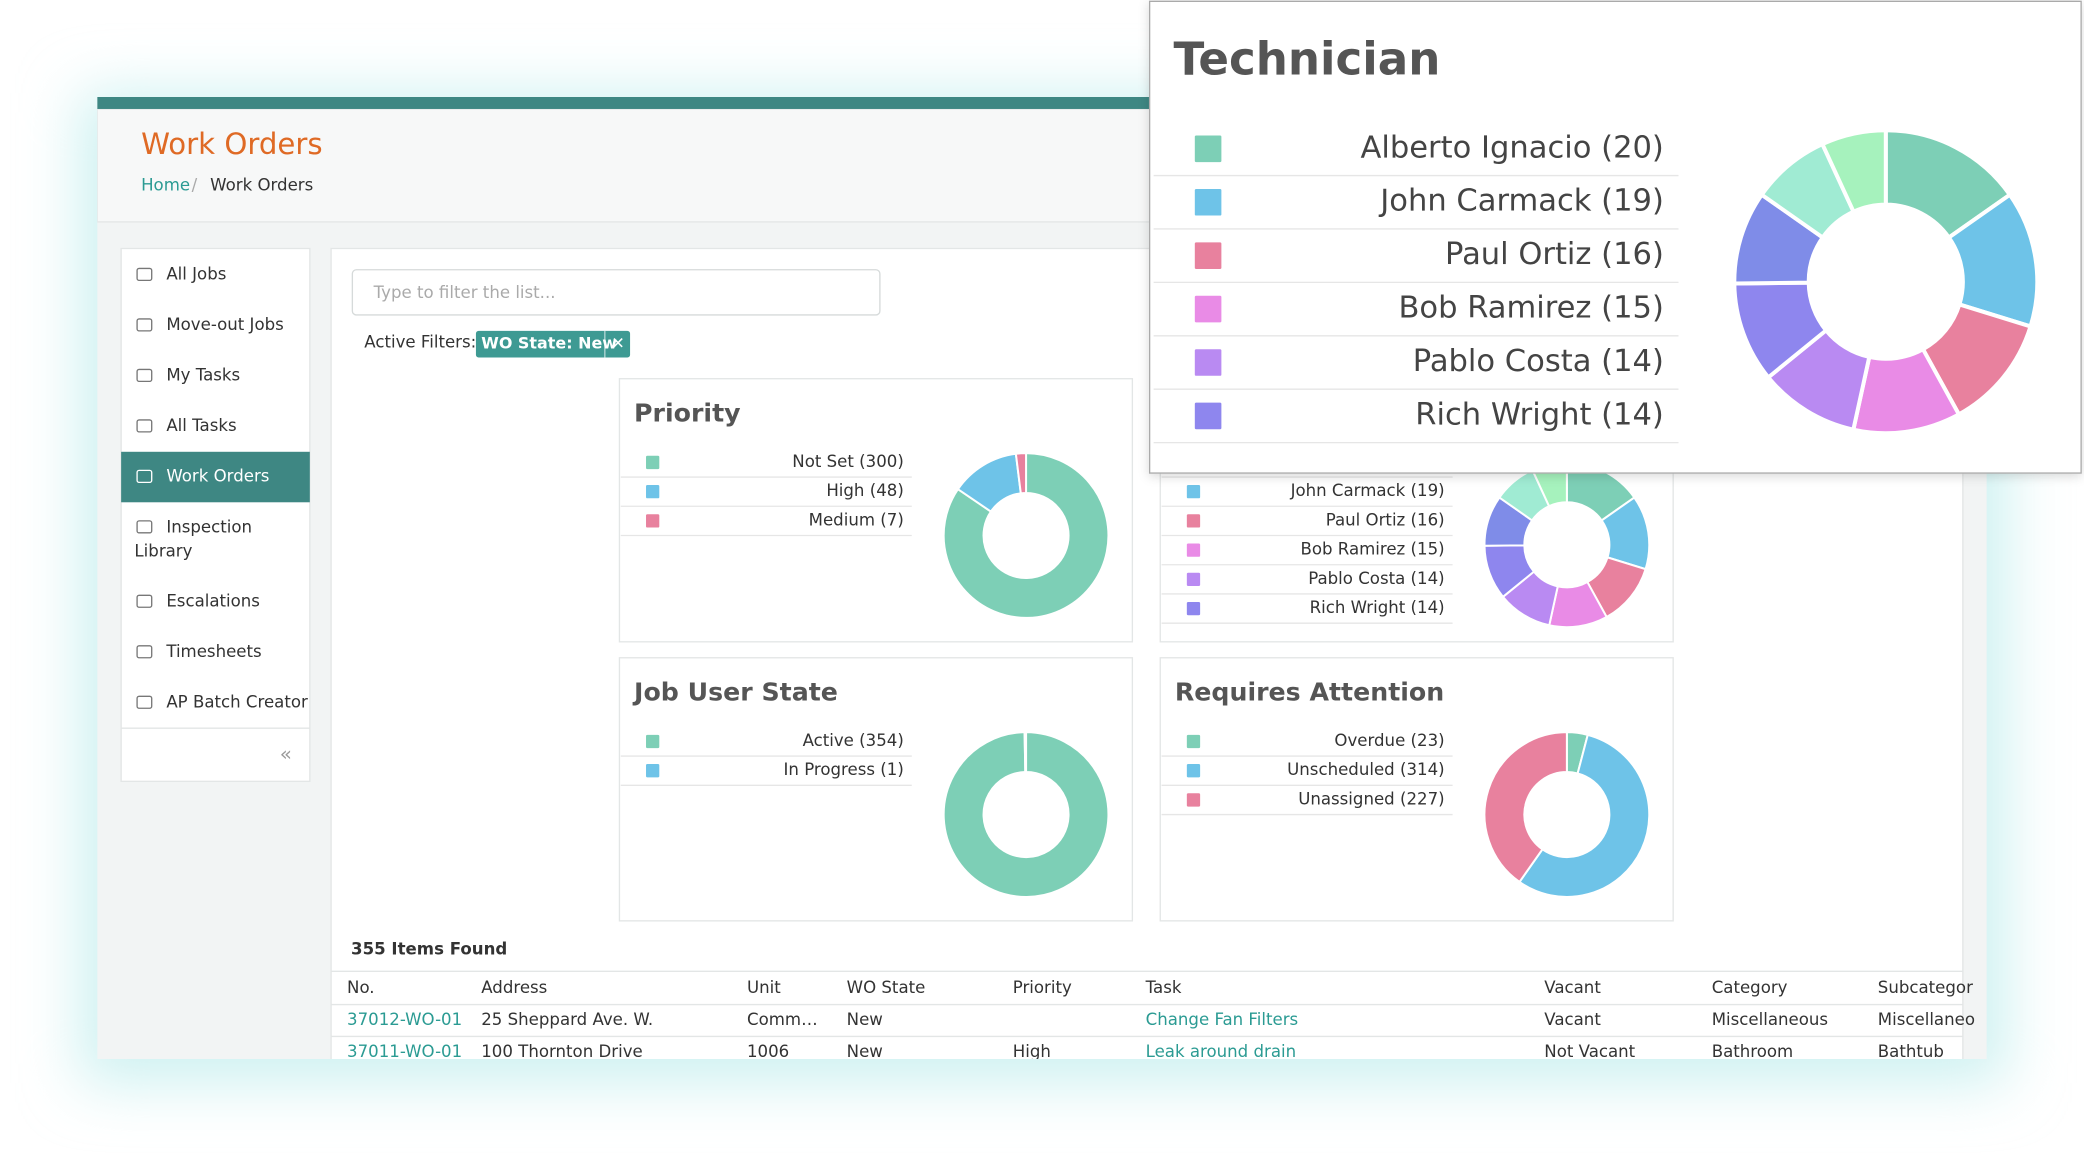  Describe the element at coordinates (1389, 740) in the screenshot. I see `legend-label: Overdue (23)` at that location.